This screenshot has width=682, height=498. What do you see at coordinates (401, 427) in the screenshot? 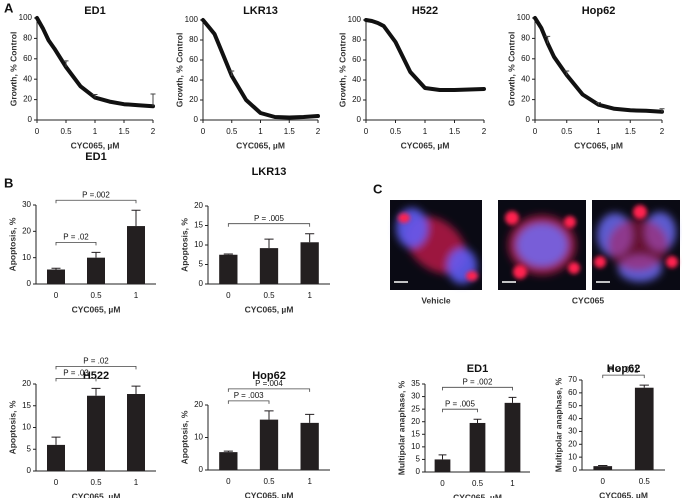
I see `y-axis-label: Multipolar anaphase, %` at bounding box center [401, 427].